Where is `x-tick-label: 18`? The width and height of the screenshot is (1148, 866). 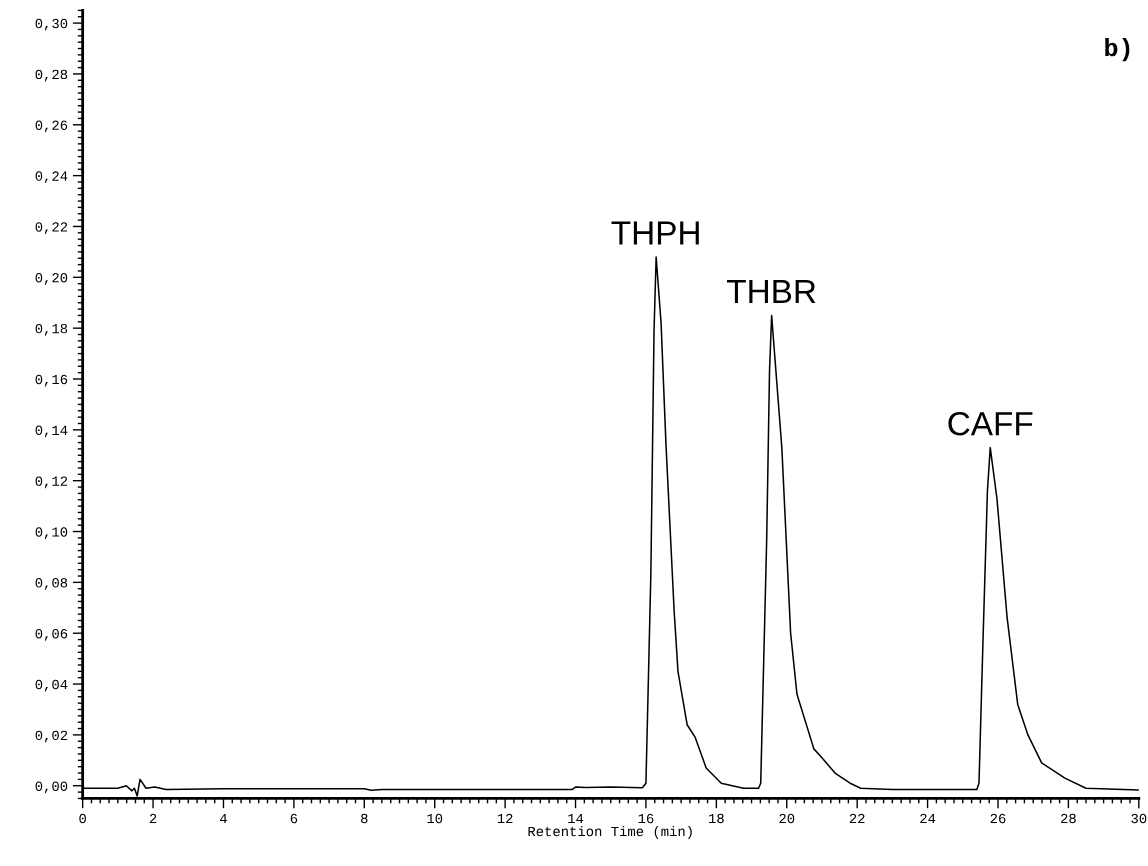
x-tick-label: 18 is located at coordinates (716, 818).